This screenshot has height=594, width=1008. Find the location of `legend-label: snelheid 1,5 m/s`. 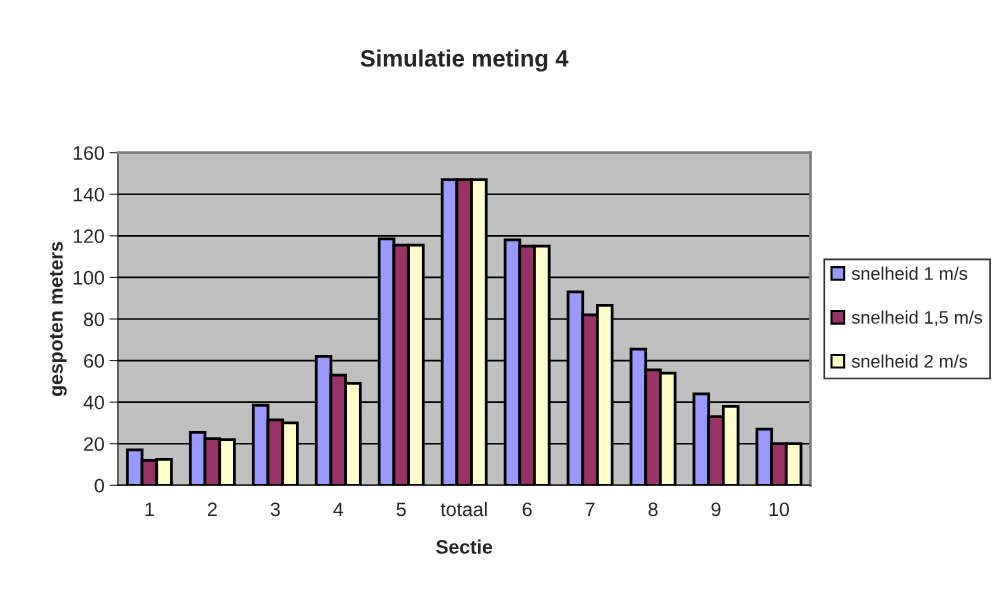

legend-label: snelheid 1,5 m/s is located at coordinates (917, 318).